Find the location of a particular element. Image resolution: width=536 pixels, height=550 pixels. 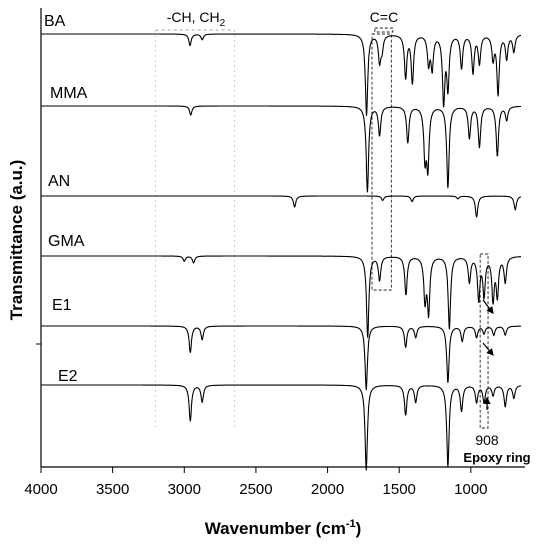

series-line-an is located at coordinates (281, 206).